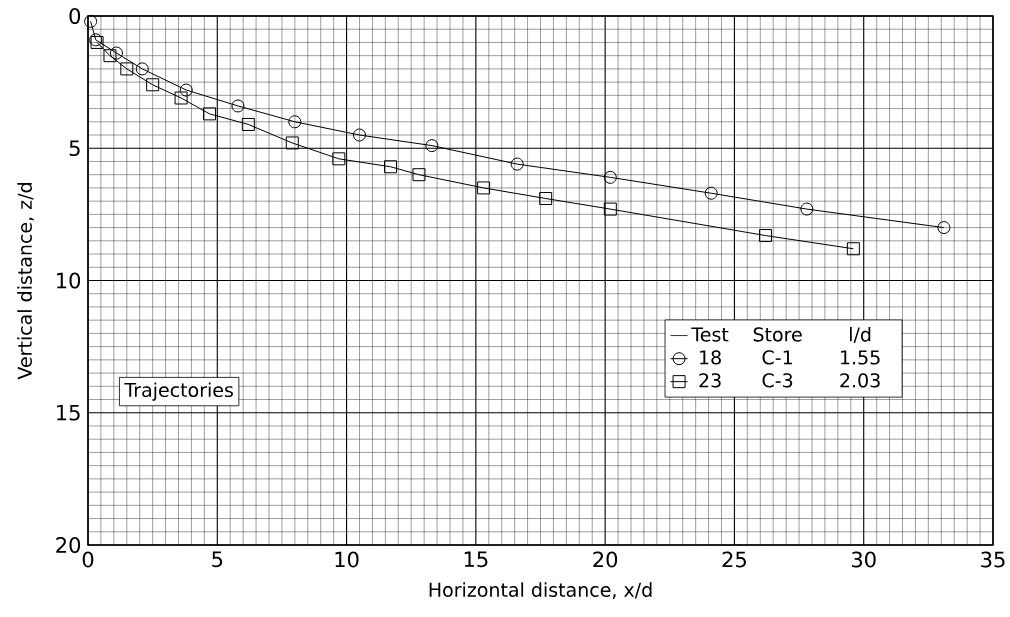 The width and height of the screenshot is (1010, 617). What do you see at coordinates (68, 545) in the screenshot?
I see `y-tick-label: 20` at bounding box center [68, 545].